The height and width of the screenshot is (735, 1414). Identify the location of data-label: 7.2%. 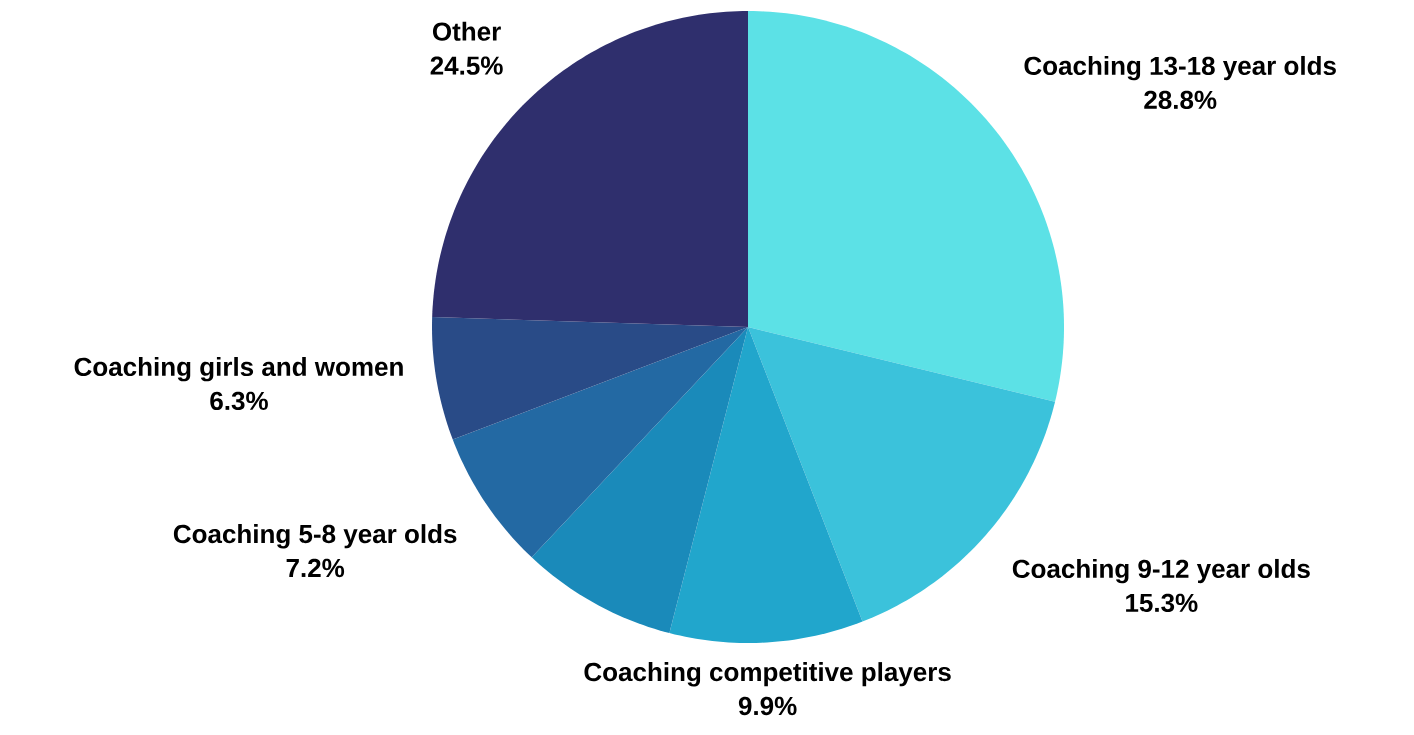
(315, 568).